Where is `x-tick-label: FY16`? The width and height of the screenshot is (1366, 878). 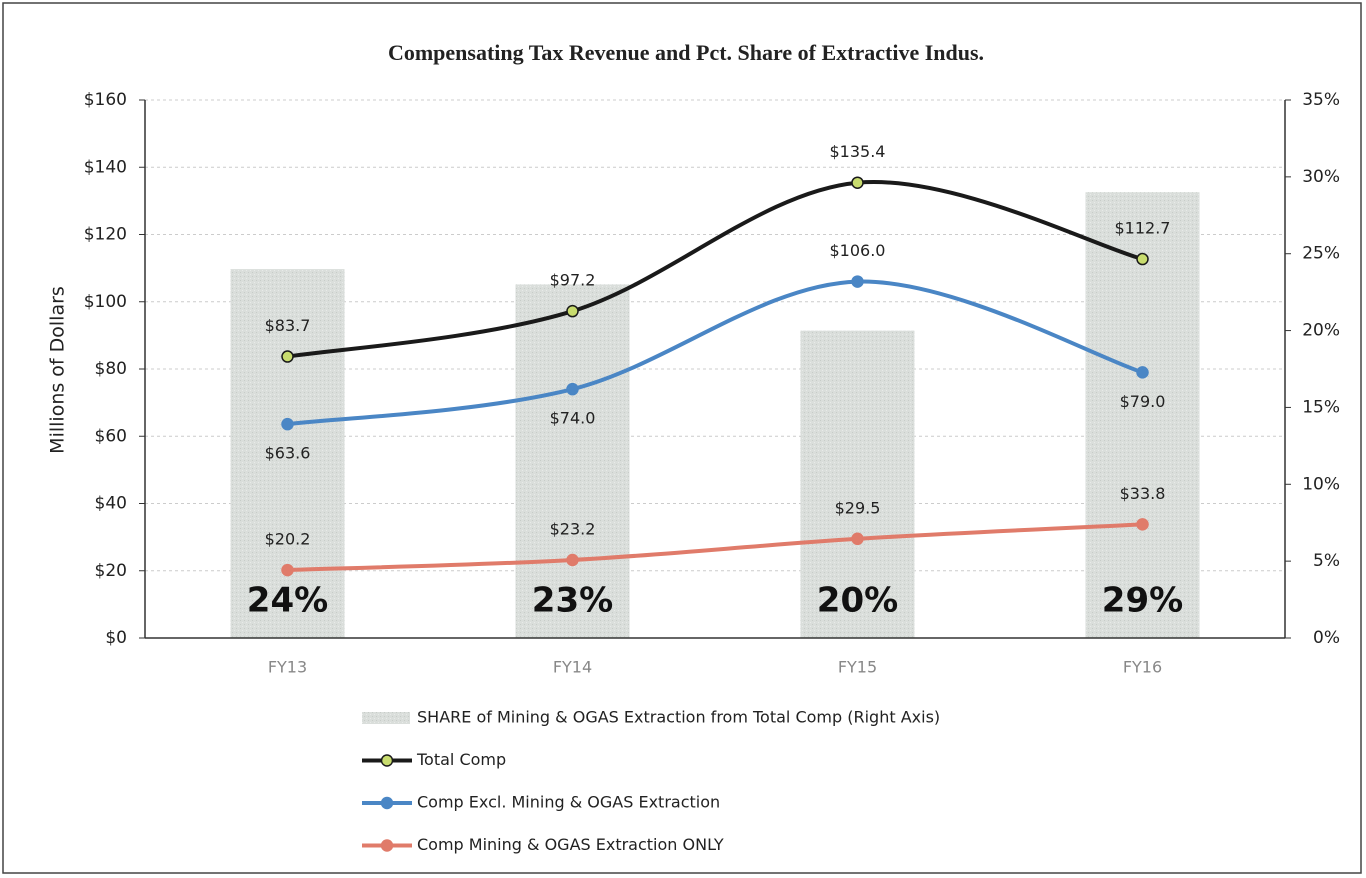
x-tick-label: FY16 is located at coordinates (1142, 667).